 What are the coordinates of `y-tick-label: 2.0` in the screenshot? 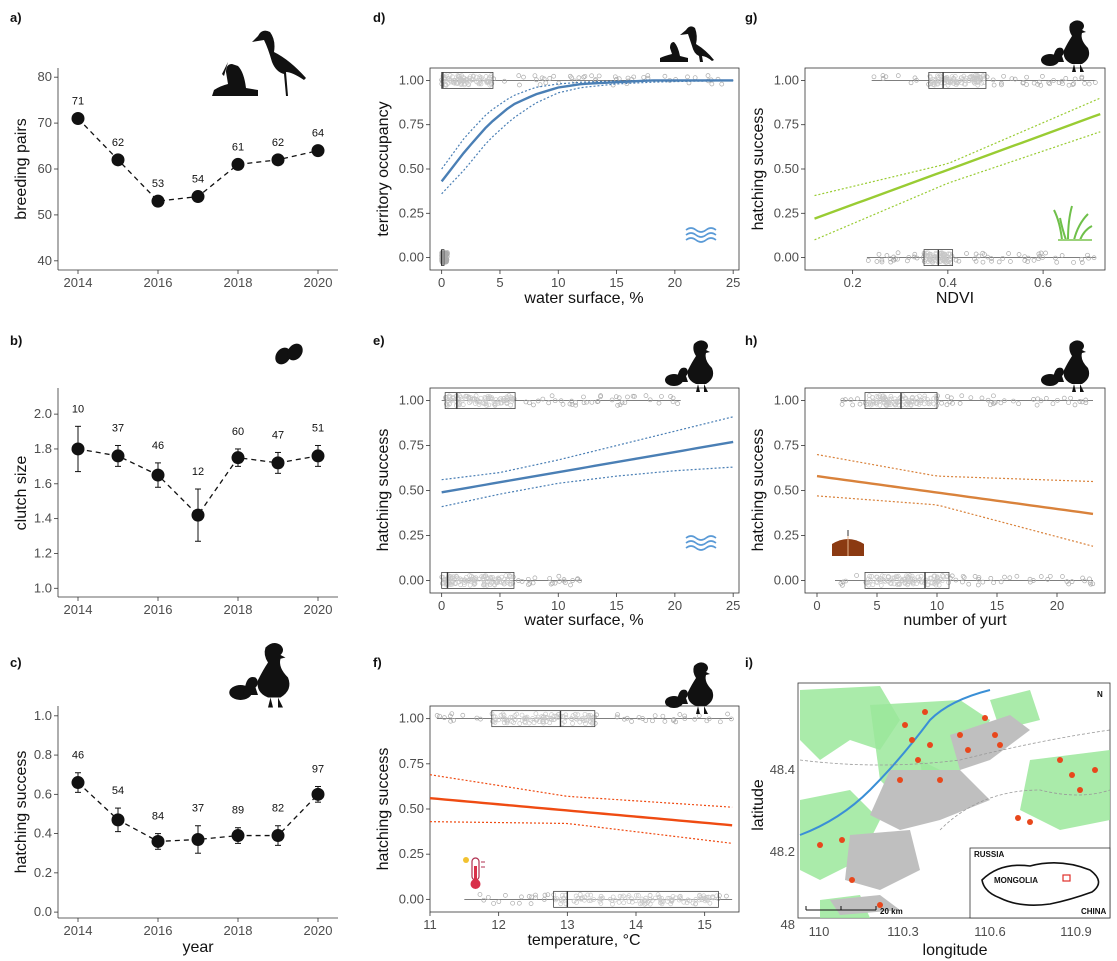 It's located at (43, 413).